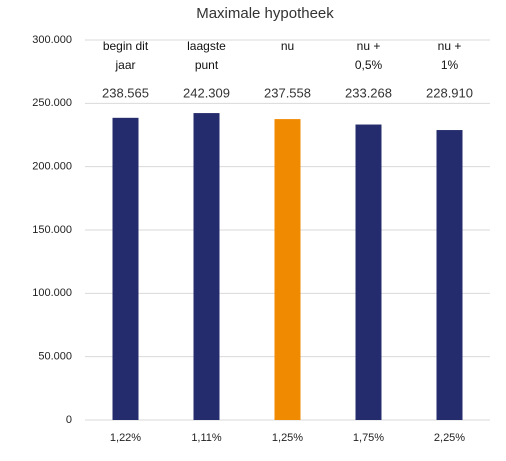 Image resolution: width=506 pixels, height=461 pixels. I want to click on y-tick-label: 300.000, so click(52, 40).